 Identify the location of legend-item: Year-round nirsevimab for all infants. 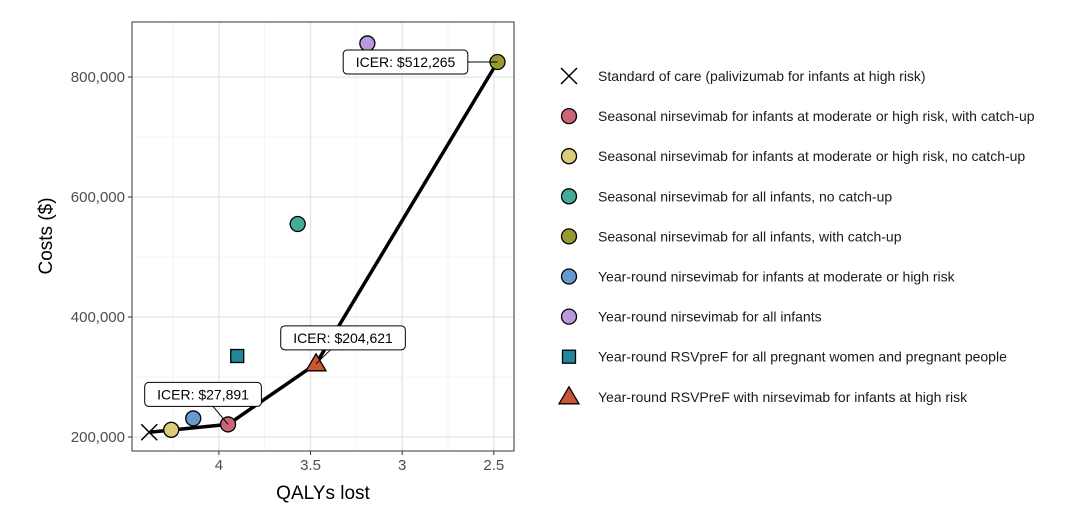
(691, 316).